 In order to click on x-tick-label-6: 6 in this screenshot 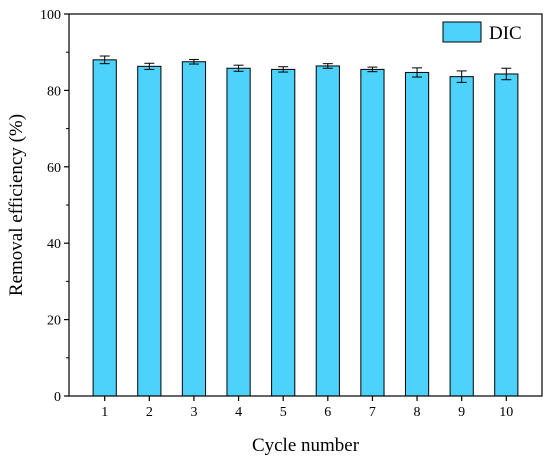, I will do `click(327, 412)`.